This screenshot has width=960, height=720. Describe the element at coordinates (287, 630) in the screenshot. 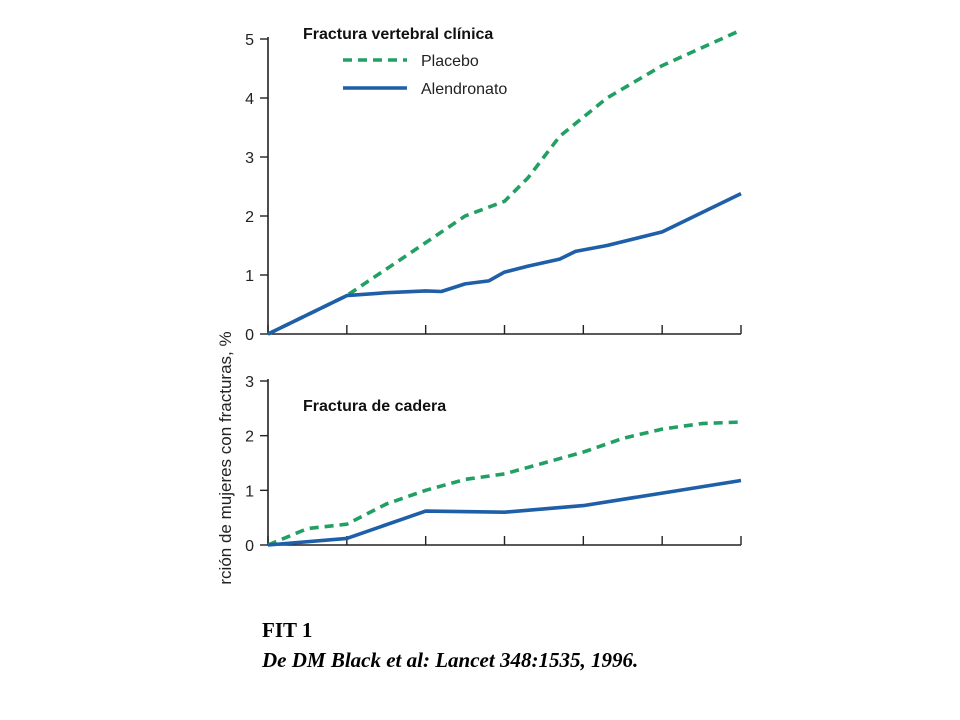

I see `figure-caption-title: FIT 1` at that location.